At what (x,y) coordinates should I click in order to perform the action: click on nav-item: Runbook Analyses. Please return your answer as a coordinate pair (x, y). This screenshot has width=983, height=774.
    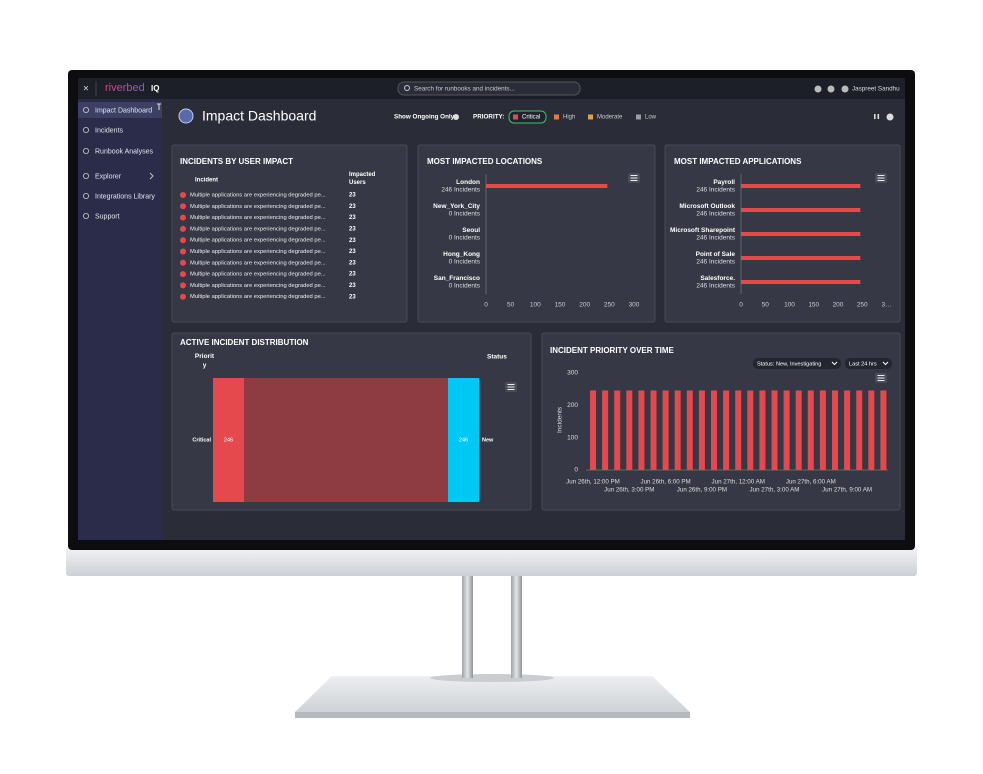
    Looking at the image, I should click on (124, 151).